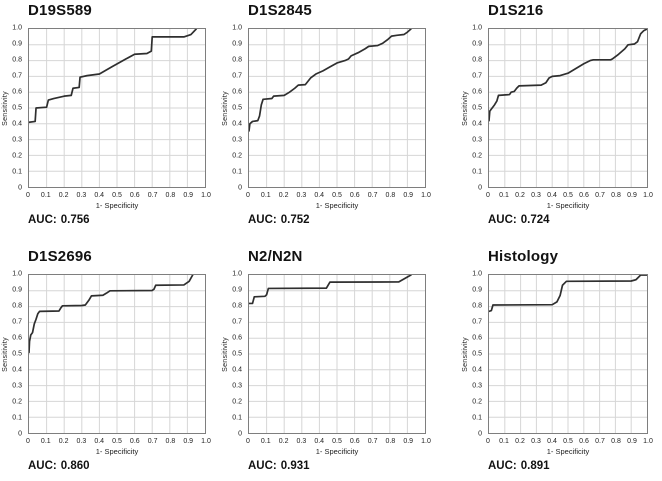  Describe the element at coordinates (275, 256) in the screenshot. I see `chart-title: N2/N2N` at that location.